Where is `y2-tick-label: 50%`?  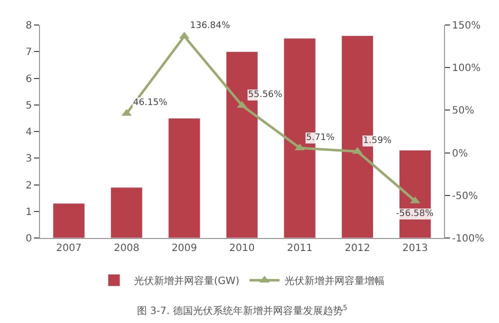 y2-tick-label: 50% is located at coordinates (463, 111).